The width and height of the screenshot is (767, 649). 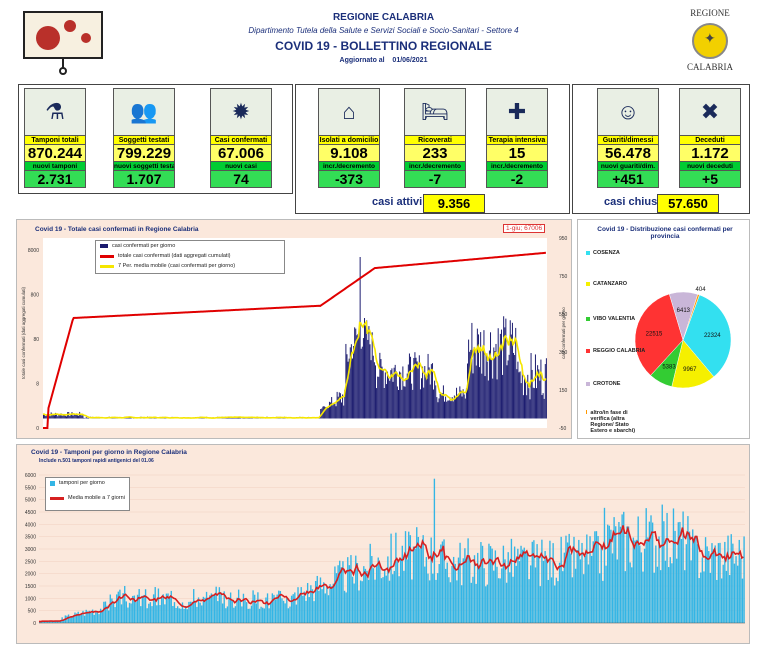 What do you see at coordinates (349, 166) in the screenshot?
I see `kpi-sub-label: incr./decremento` at bounding box center [349, 166].